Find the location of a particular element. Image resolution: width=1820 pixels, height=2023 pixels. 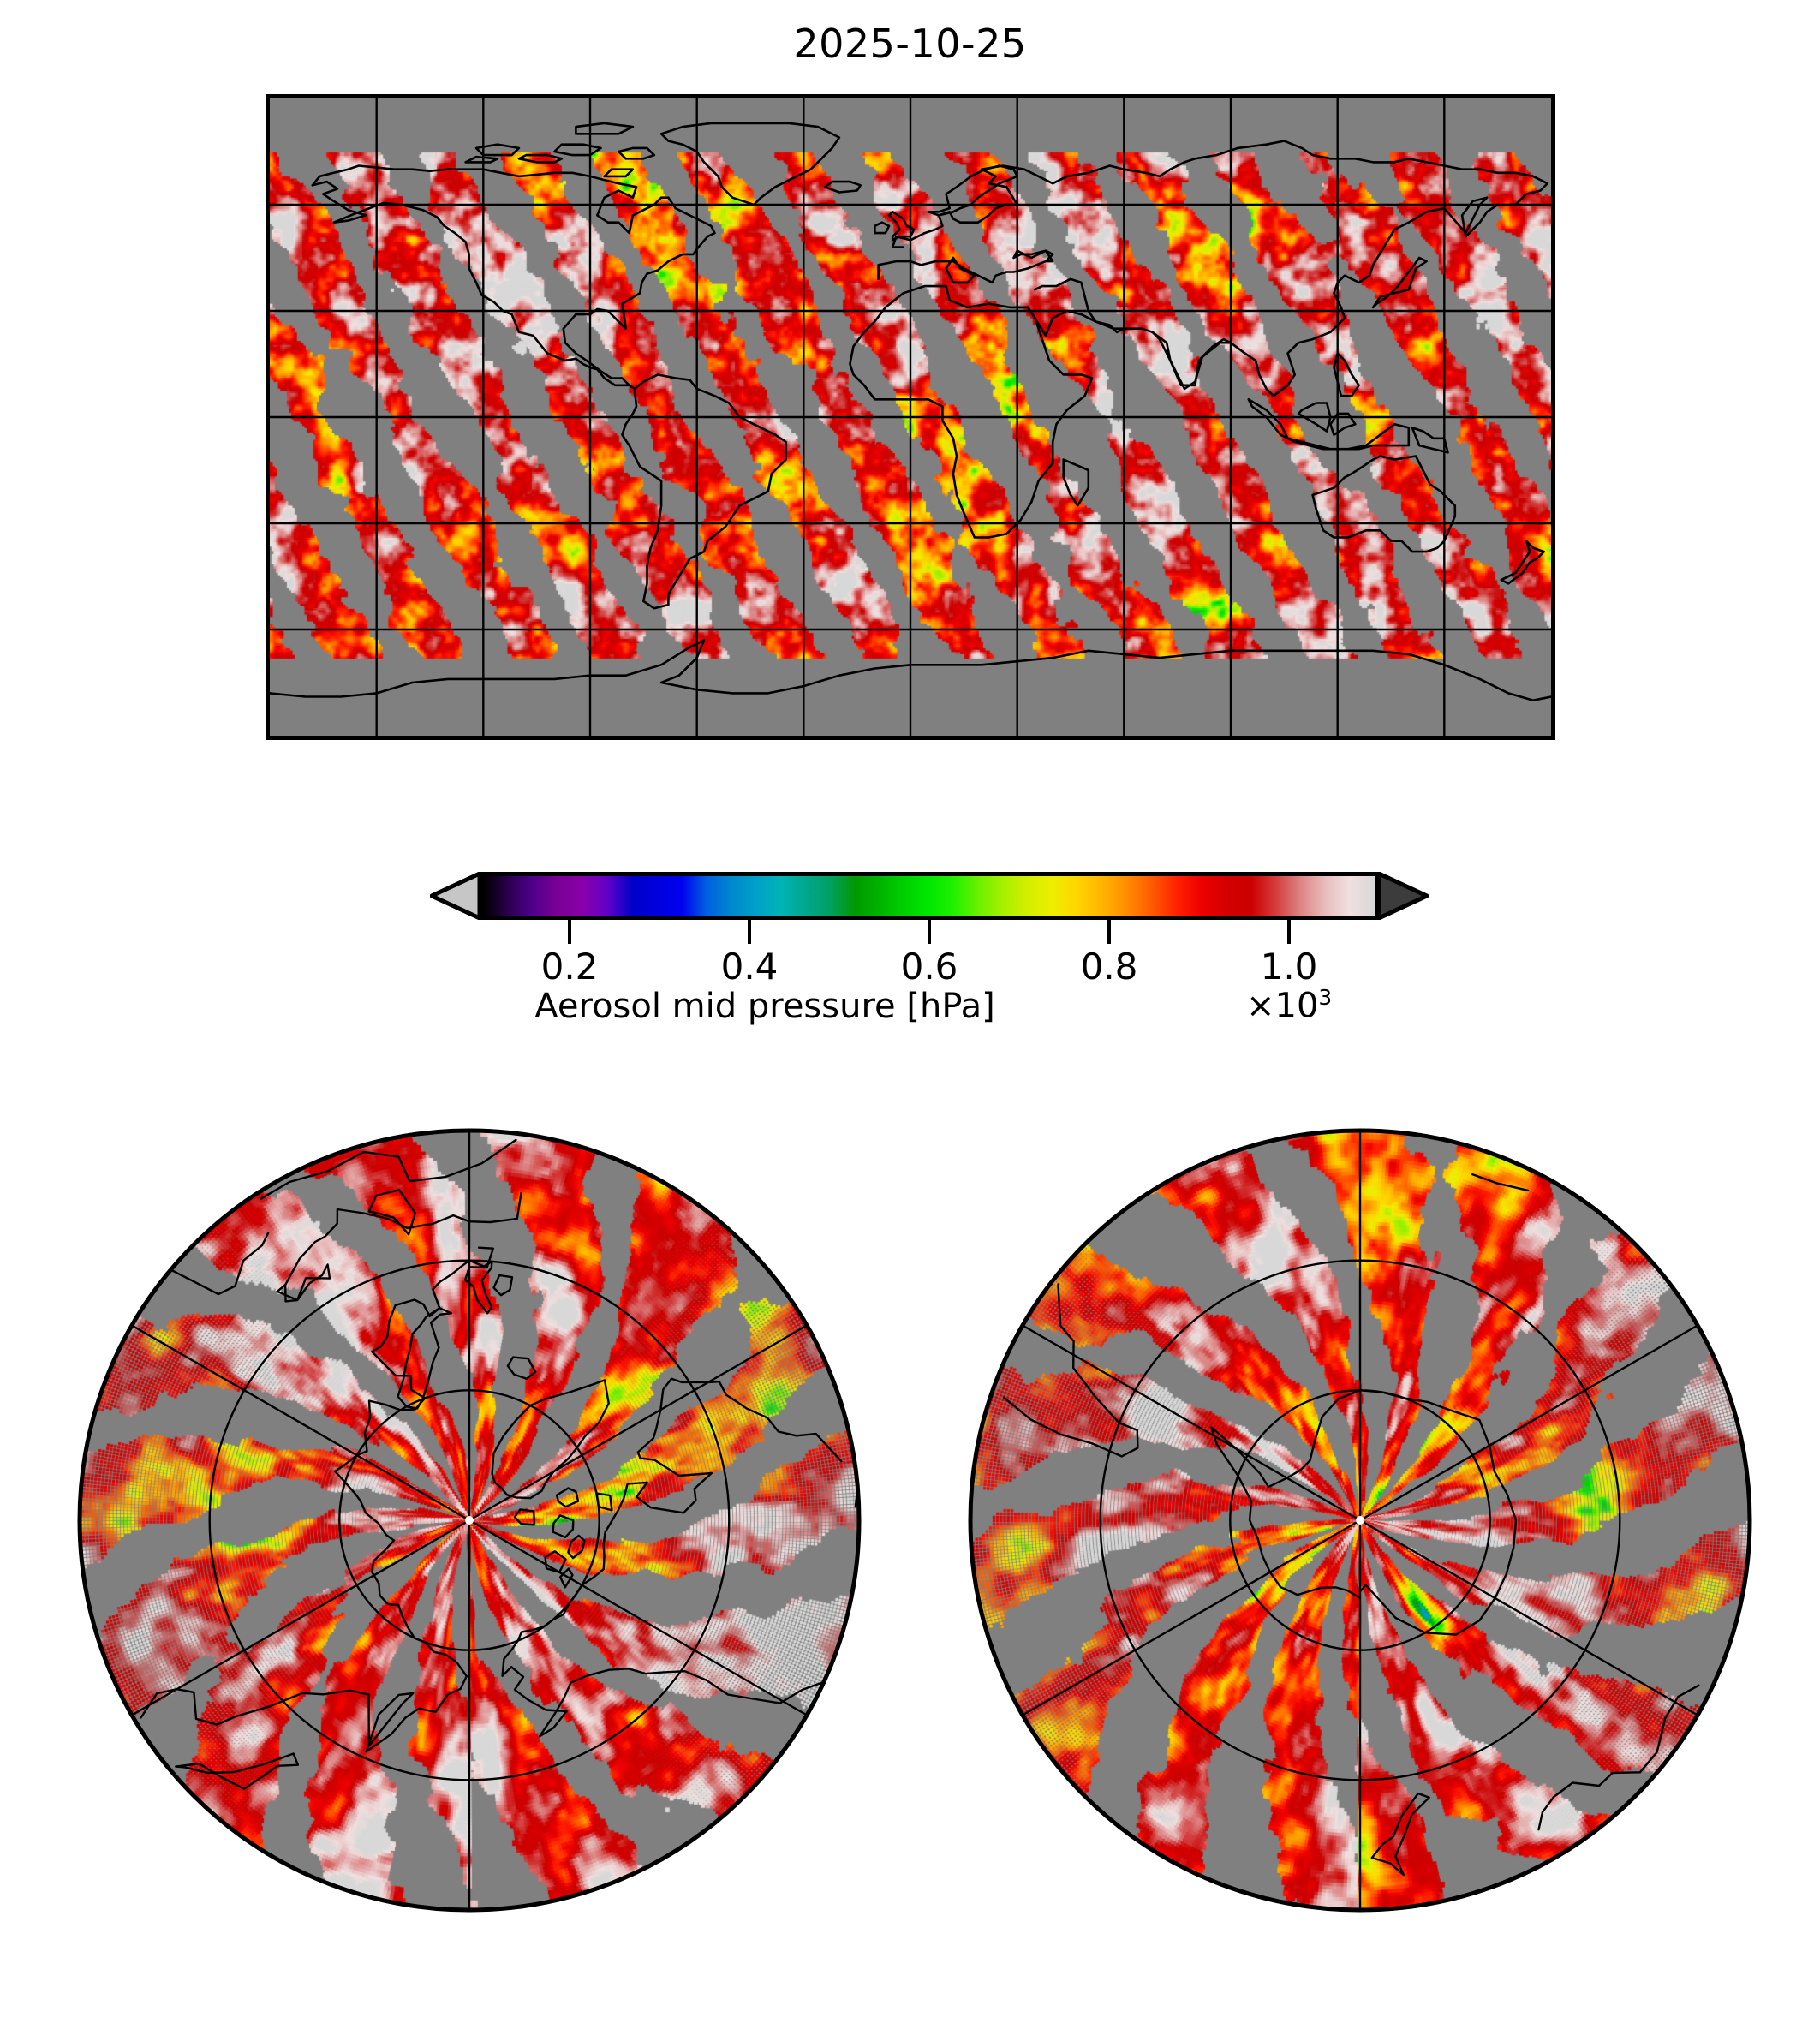

colorbar-offset-text: ×103 is located at coordinates (1289, 1005).